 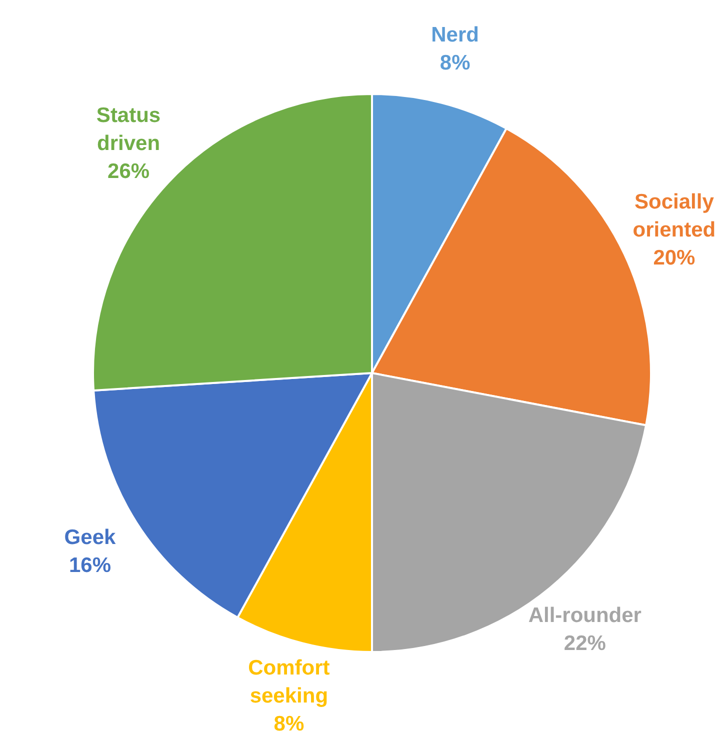 I want to click on slice-label: All-rounder, so click(x=585, y=616).